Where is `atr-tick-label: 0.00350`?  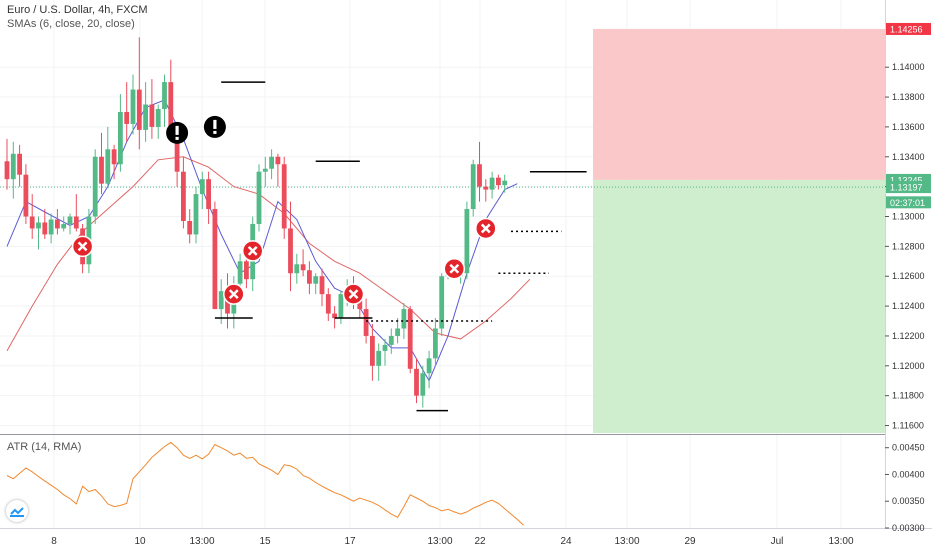 atr-tick-label: 0.00350 is located at coordinates (908, 501).